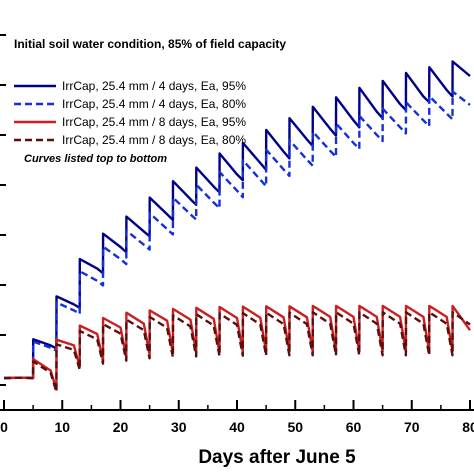 The width and height of the screenshot is (474, 474). Describe the element at coordinates (295, 427) in the screenshot. I see `x-tick-label-50: 50` at that location.